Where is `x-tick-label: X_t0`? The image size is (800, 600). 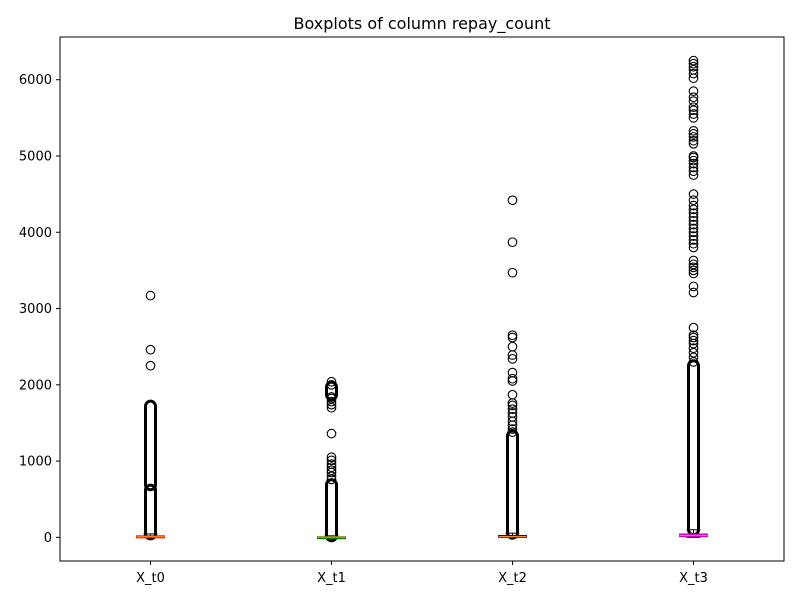 x-tick-label: X_t0 is located at coordinates (150, 578).